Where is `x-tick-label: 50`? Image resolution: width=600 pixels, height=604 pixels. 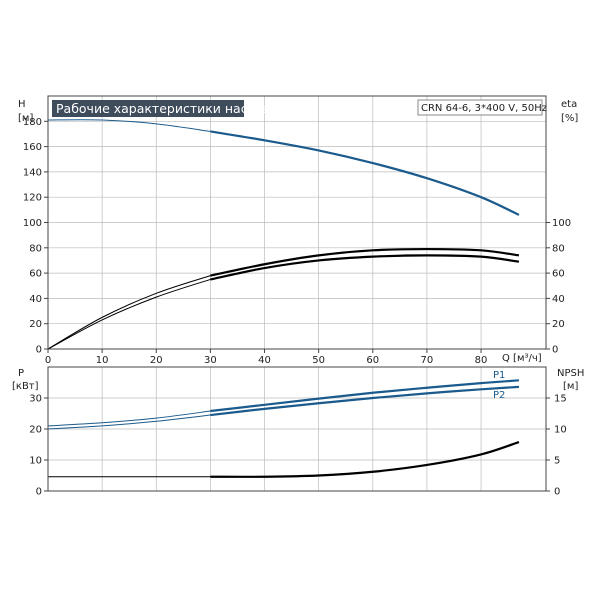
x-tick-label: 50 is located at coordinates (318, 360).